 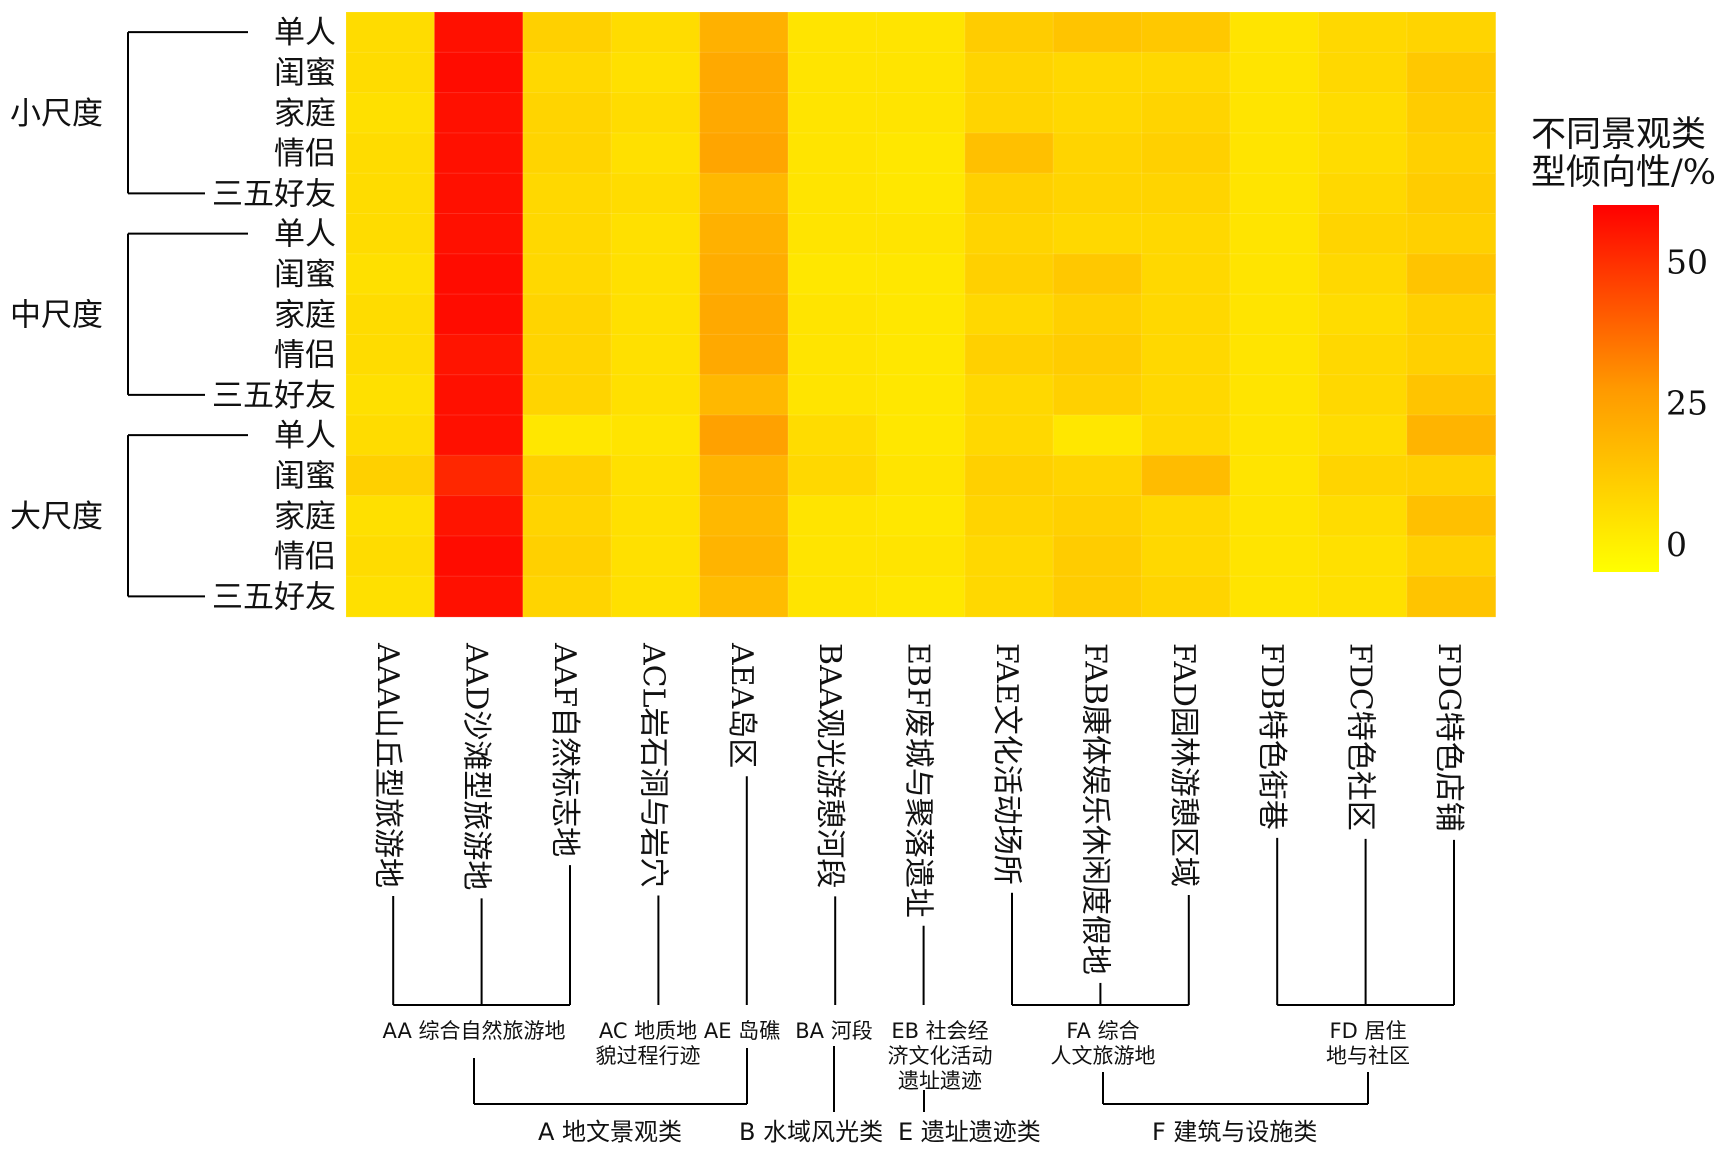 What do you see at coordinates (305, 315) in the screenshot?
I see `row-label: 家庭` at bounding box center [305, 315].